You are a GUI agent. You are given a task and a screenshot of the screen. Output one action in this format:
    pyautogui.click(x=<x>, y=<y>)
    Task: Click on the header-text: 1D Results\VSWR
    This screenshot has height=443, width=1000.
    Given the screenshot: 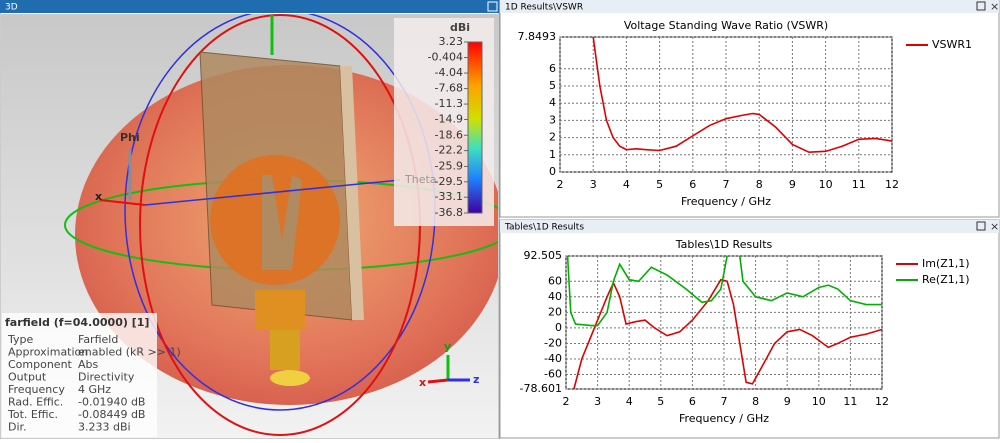 What is the action you would take?
    pyautogui.click(x=544, y=8)
    